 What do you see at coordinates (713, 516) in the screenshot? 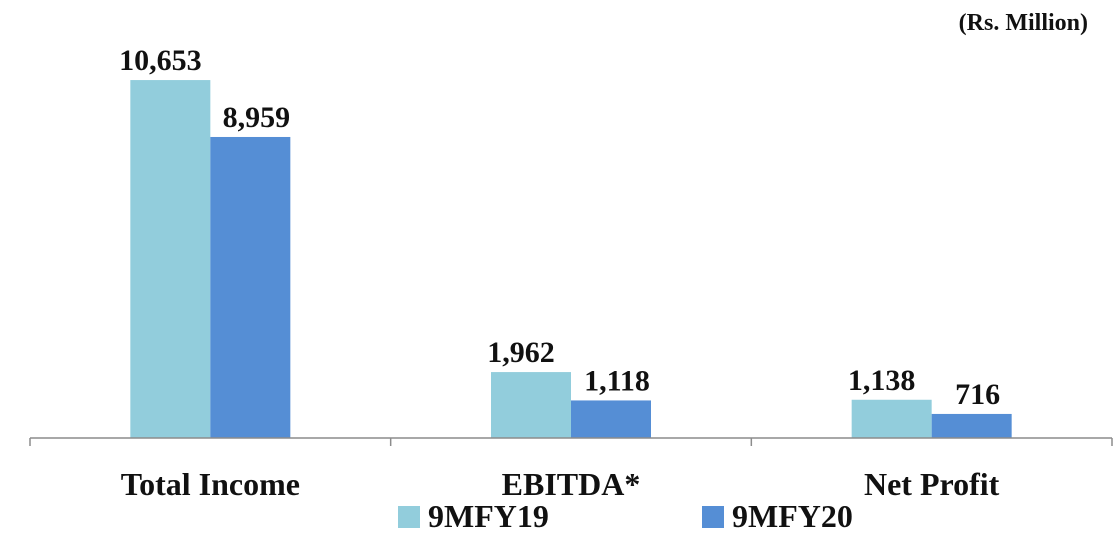
I see `legend-swatch-9mfy20` at bounding box center [713, 516].